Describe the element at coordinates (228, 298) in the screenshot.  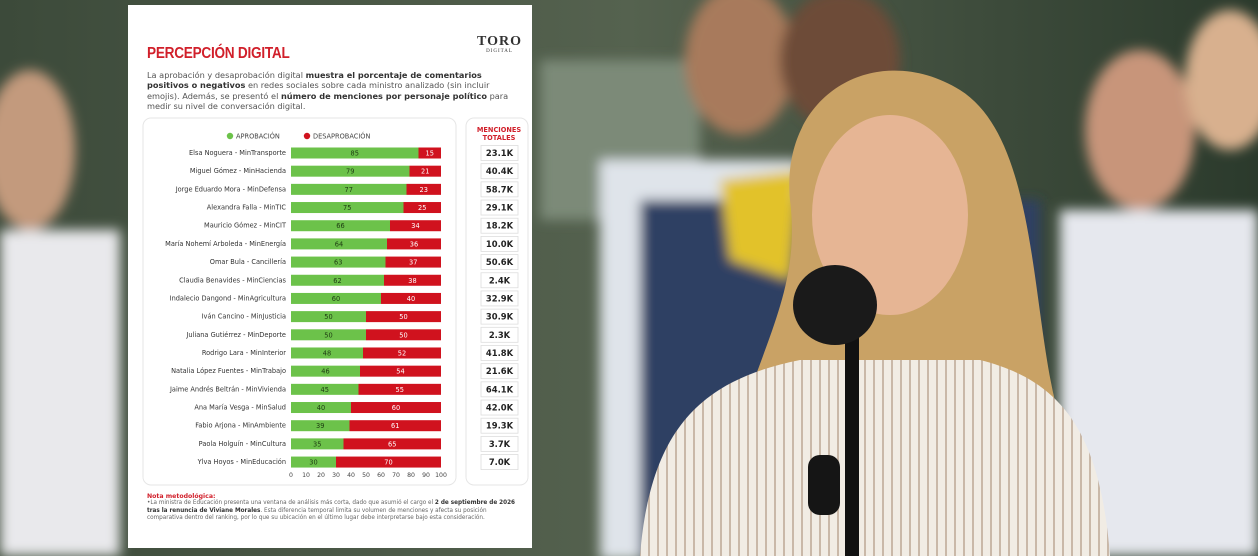
I see `category-label: Indalecio Dangond - MinAgricultura` at that location.